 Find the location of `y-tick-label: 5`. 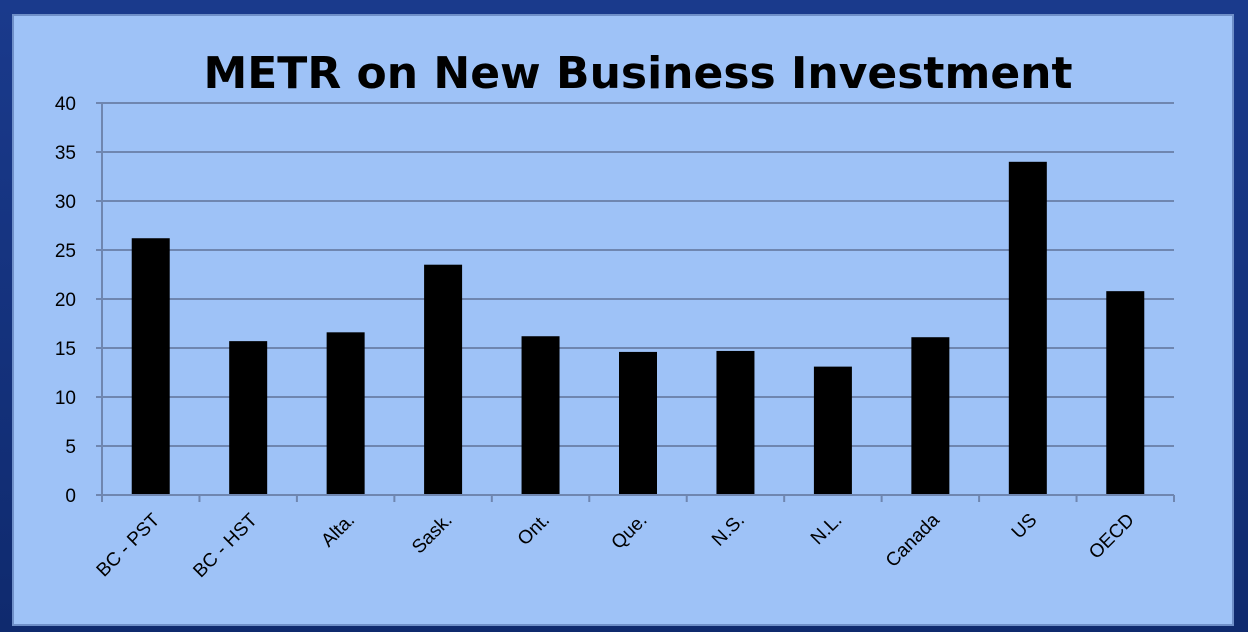

y-tick-label: 5 is located at coordinates (70, 447).